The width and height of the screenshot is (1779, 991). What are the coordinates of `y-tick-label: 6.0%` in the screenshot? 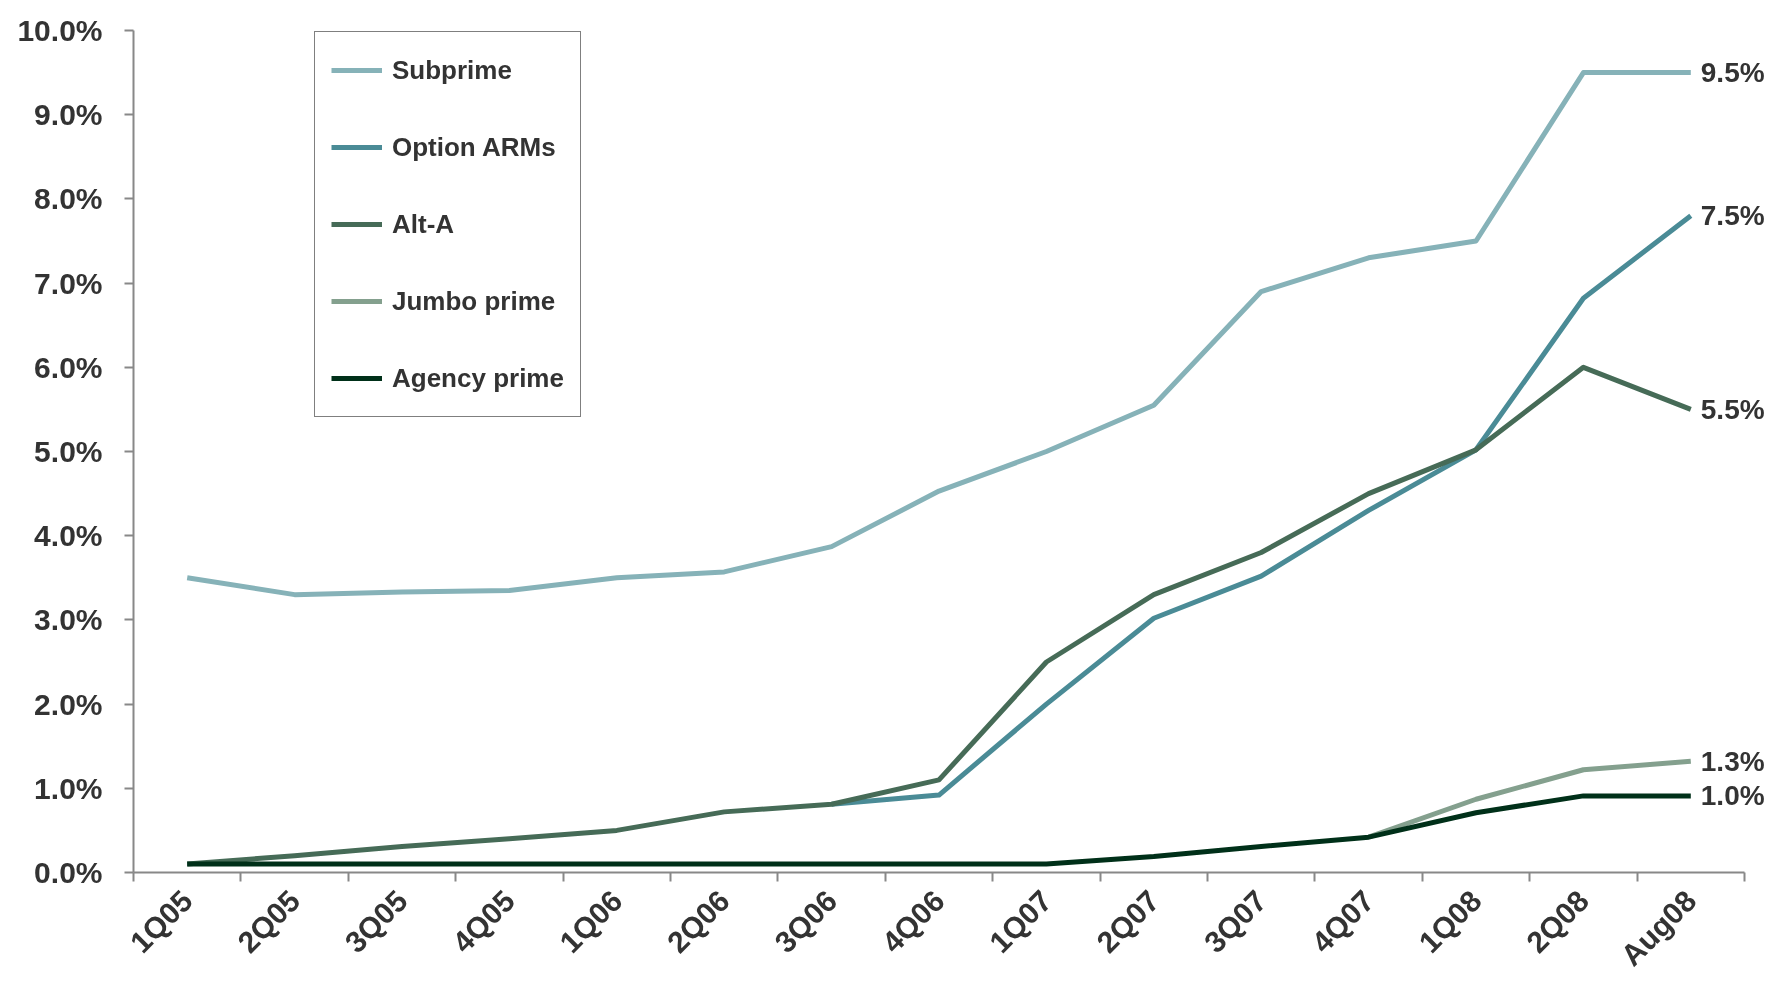 It's located at (68, 367).